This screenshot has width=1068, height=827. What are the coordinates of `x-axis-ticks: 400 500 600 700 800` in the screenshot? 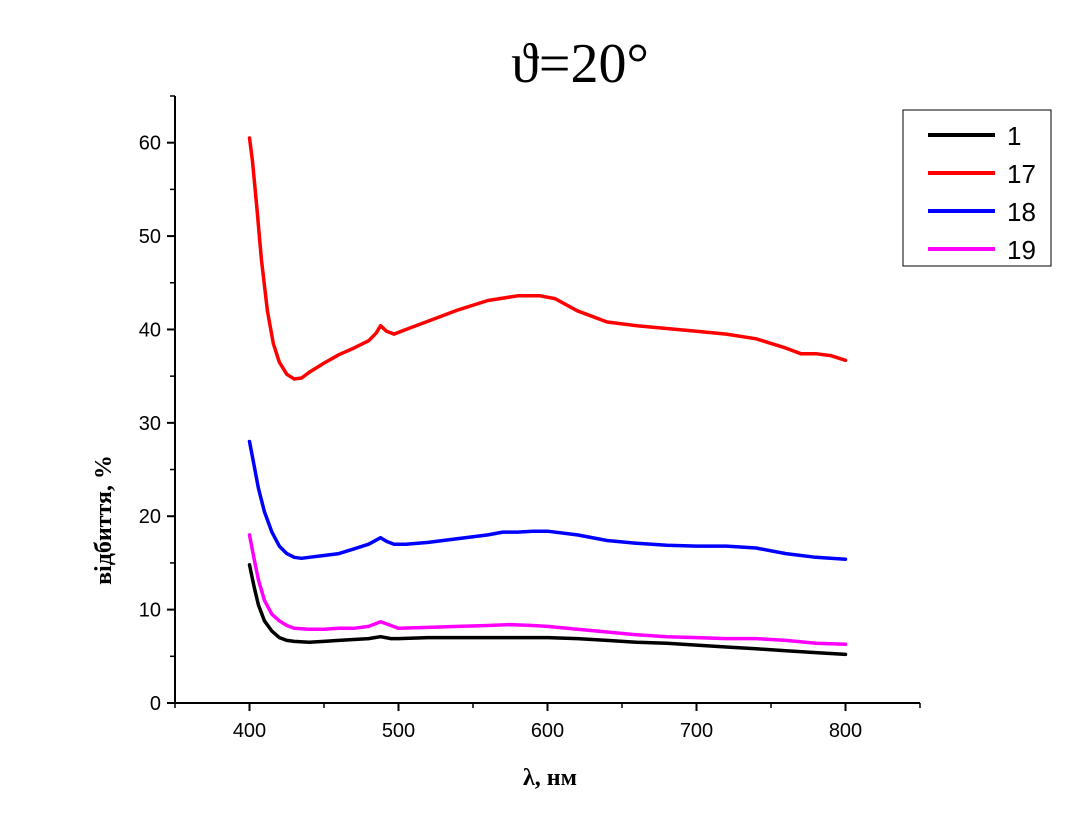 It's located at (547, 722).